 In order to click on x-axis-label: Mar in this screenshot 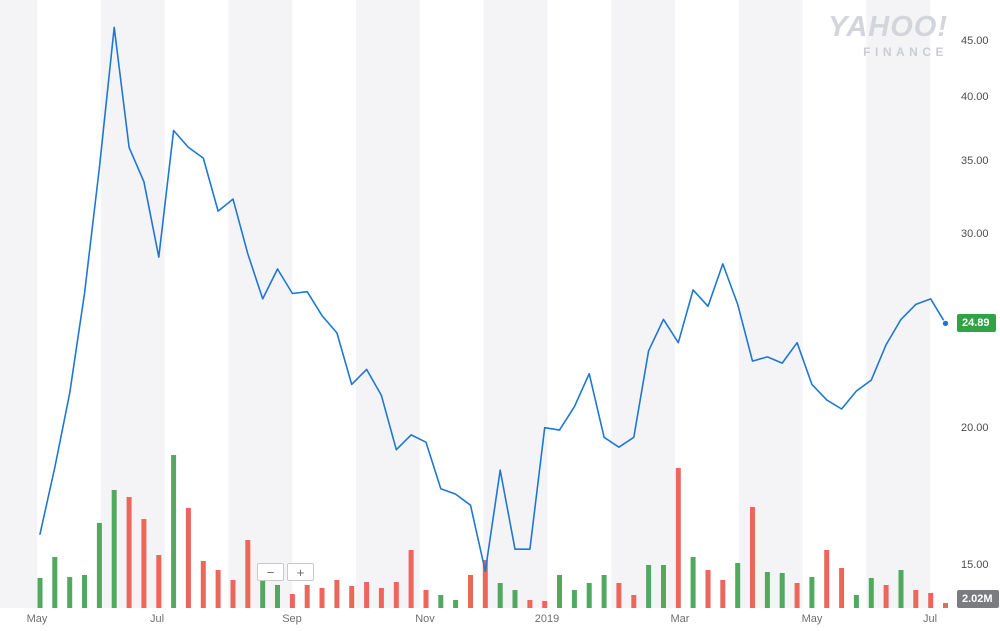, I will do `click(680, 619)`.